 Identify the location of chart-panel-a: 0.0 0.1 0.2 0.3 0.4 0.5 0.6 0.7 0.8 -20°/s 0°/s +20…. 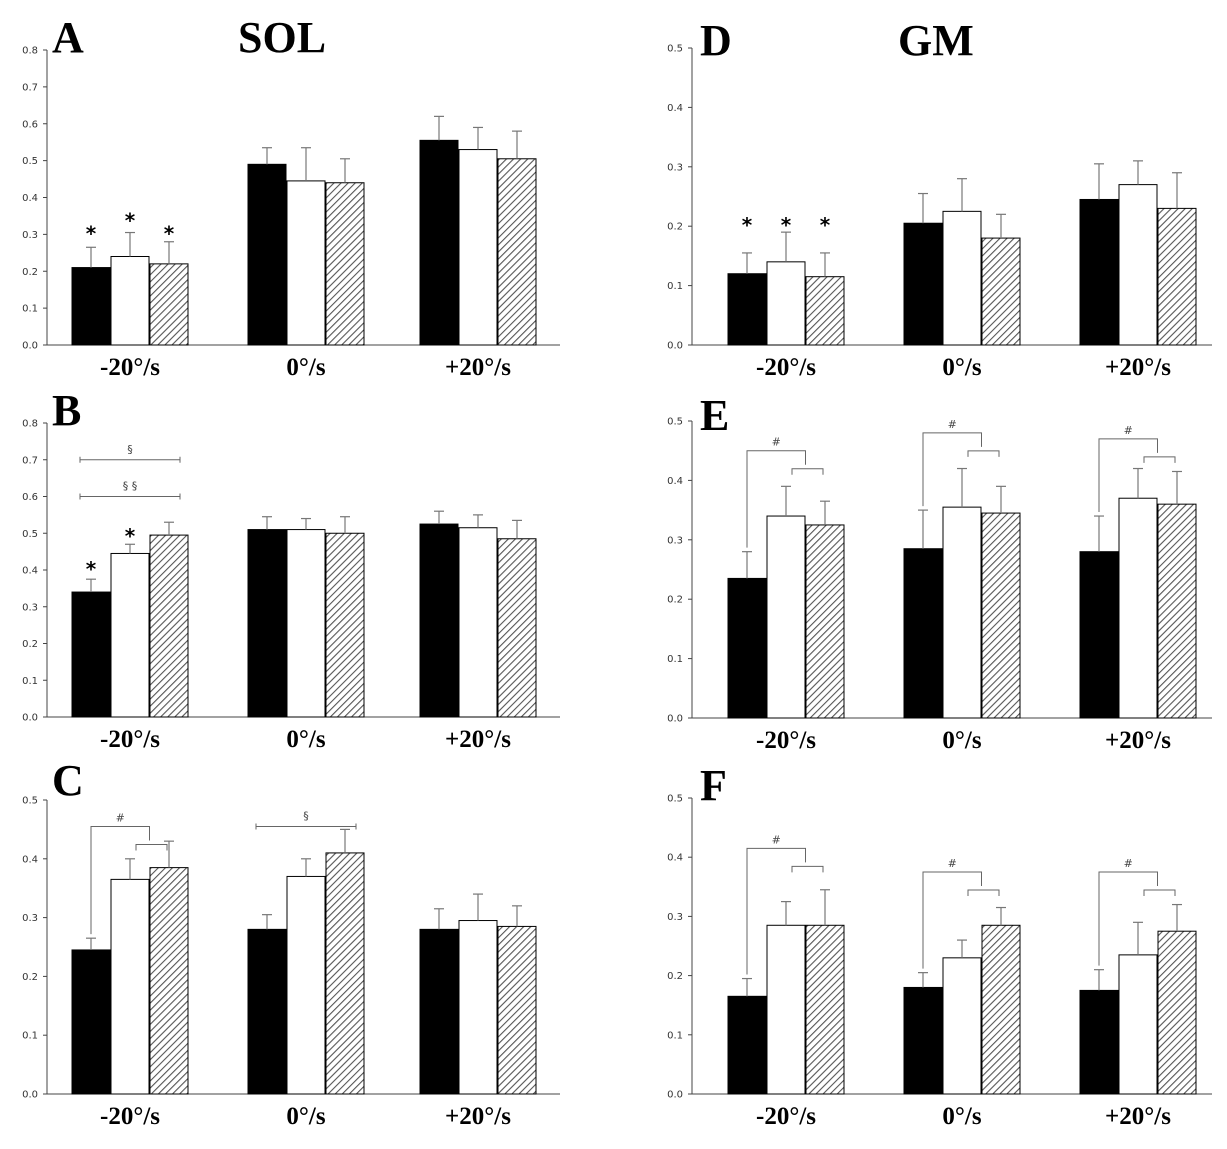
(291, 197).